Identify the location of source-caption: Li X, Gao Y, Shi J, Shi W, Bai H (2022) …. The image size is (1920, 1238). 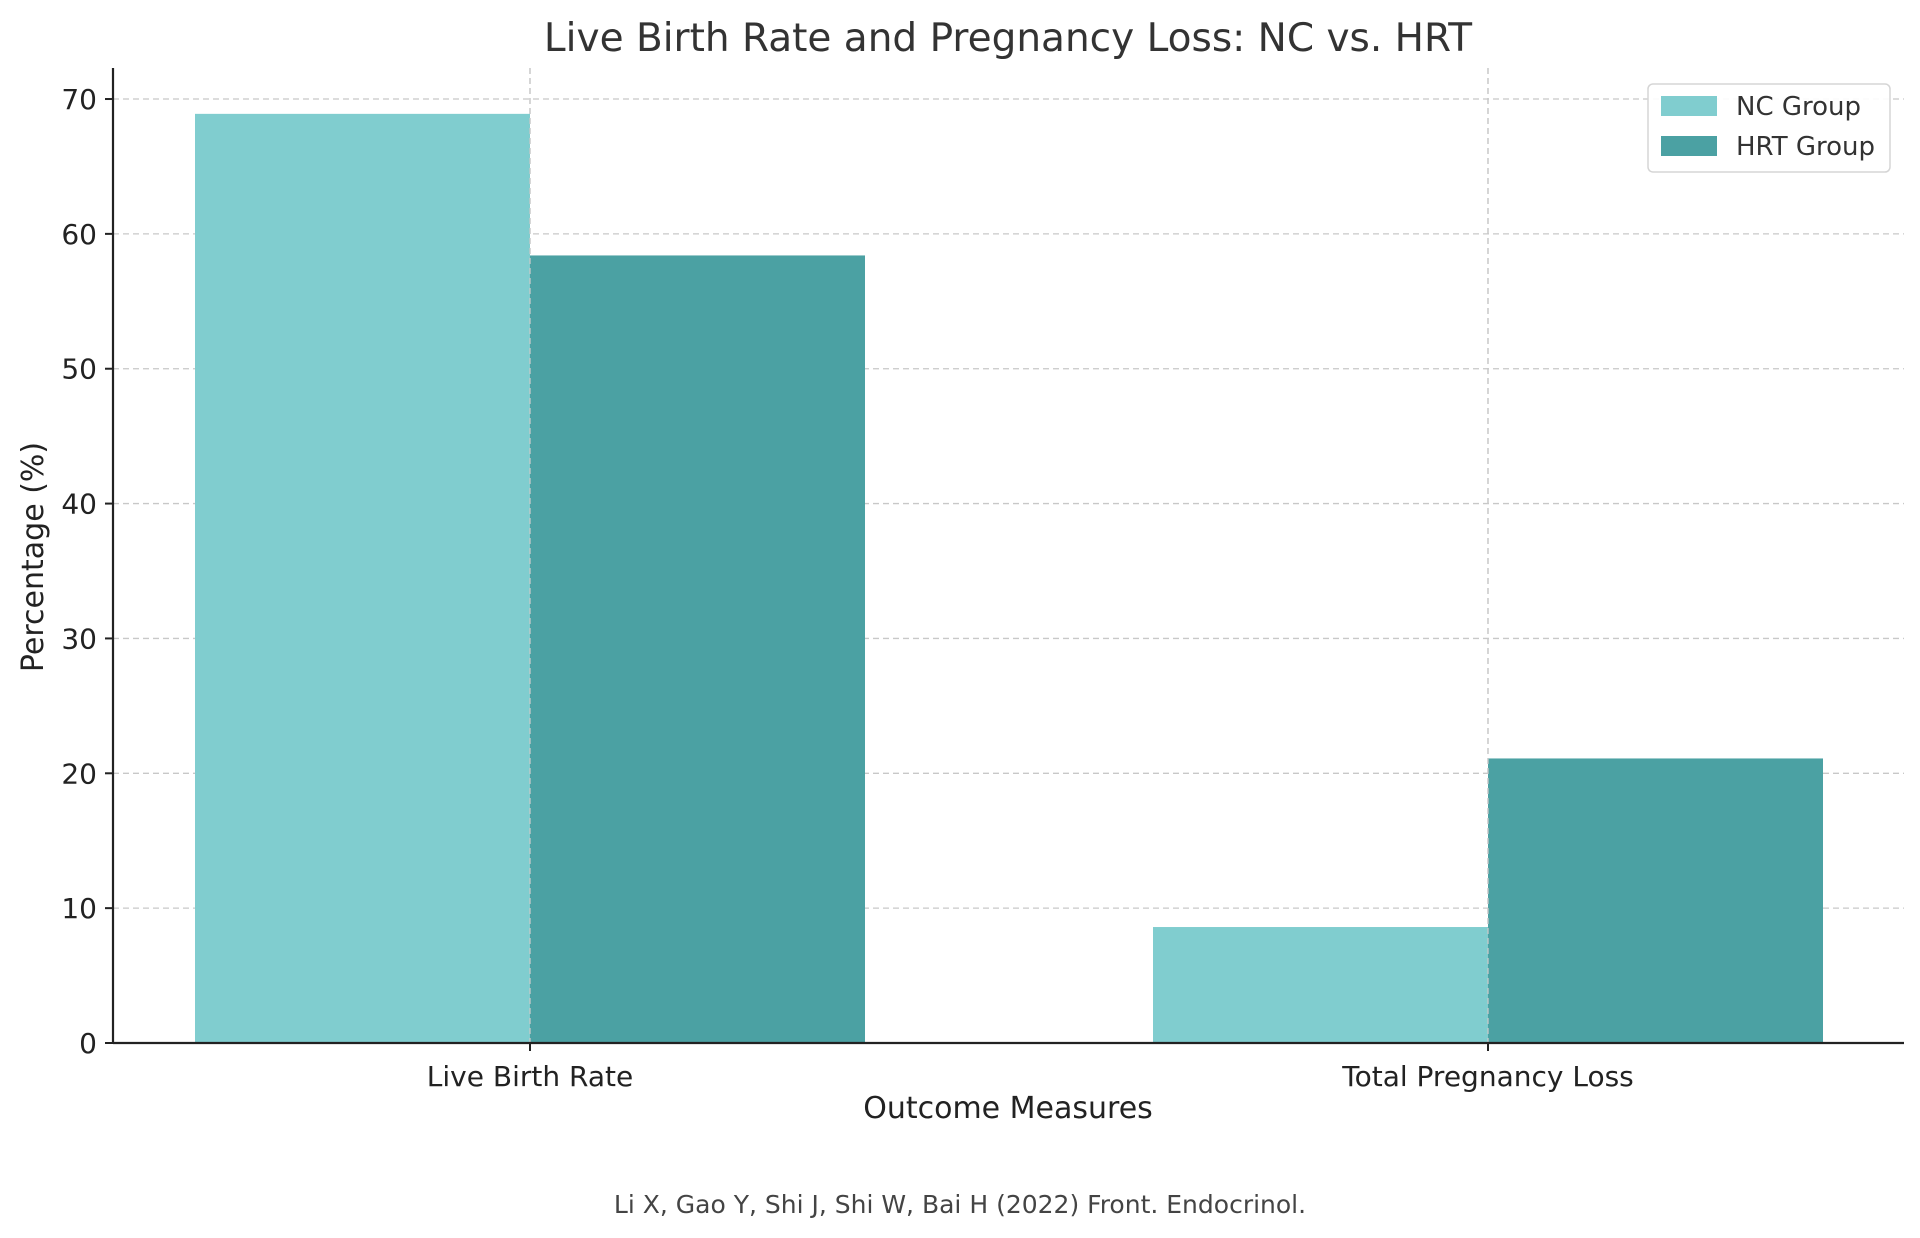
(960, 1204).